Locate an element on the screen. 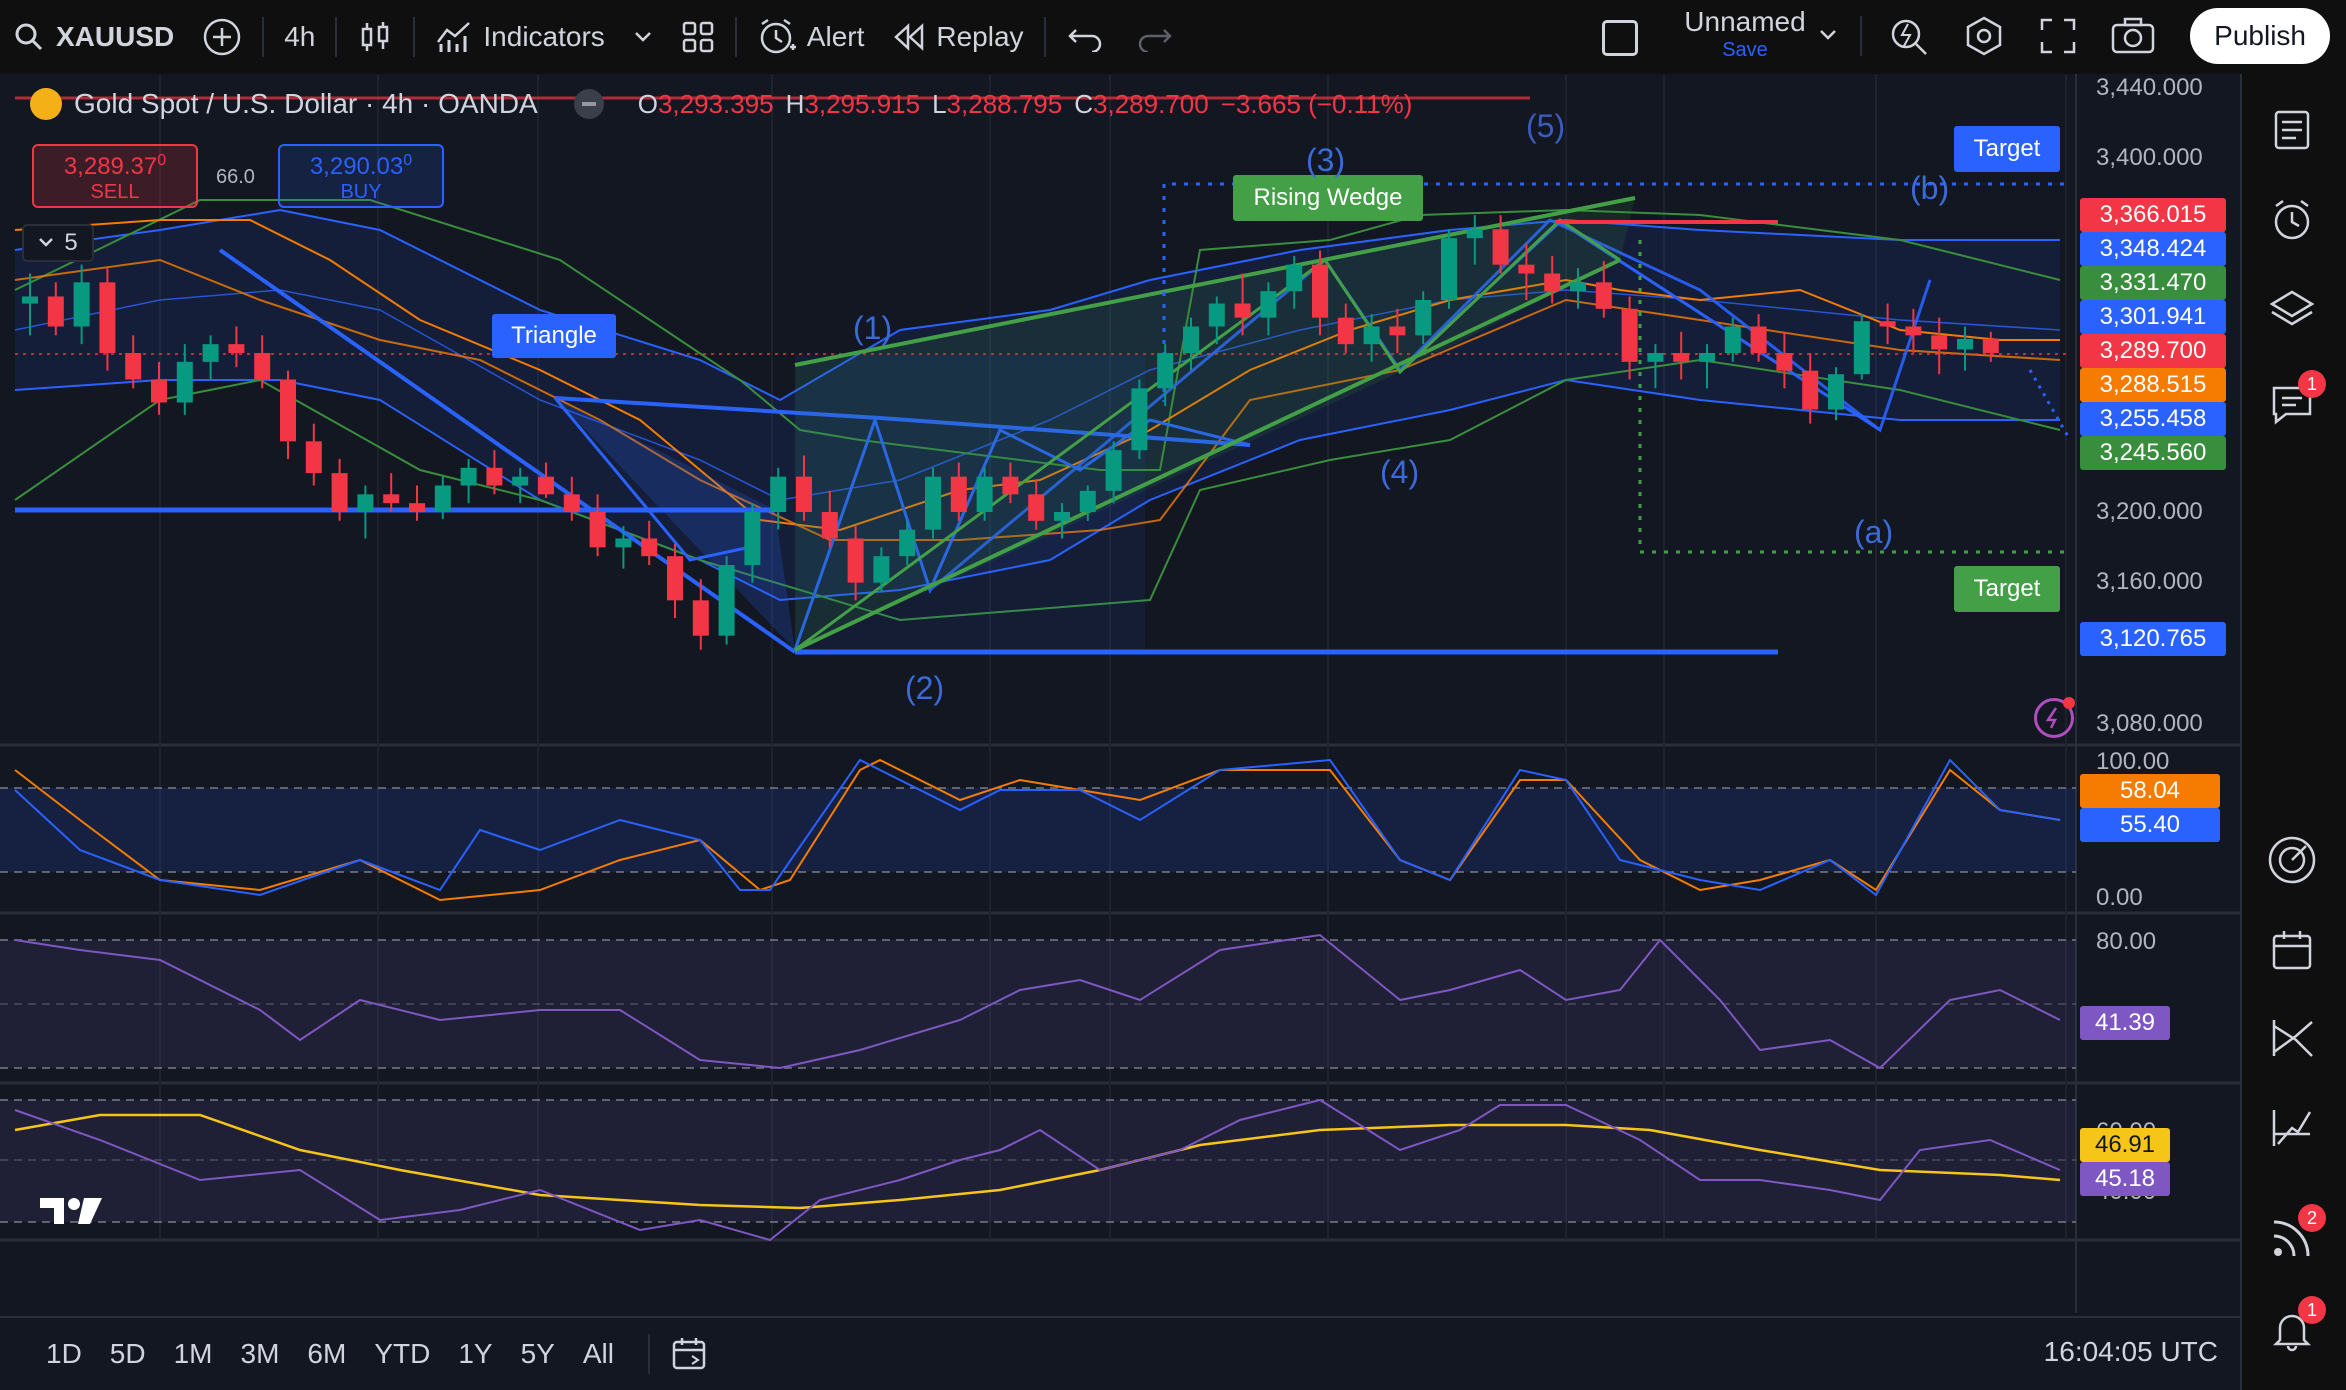  ohlc-high-label: H is located at coordinates (795, 103).